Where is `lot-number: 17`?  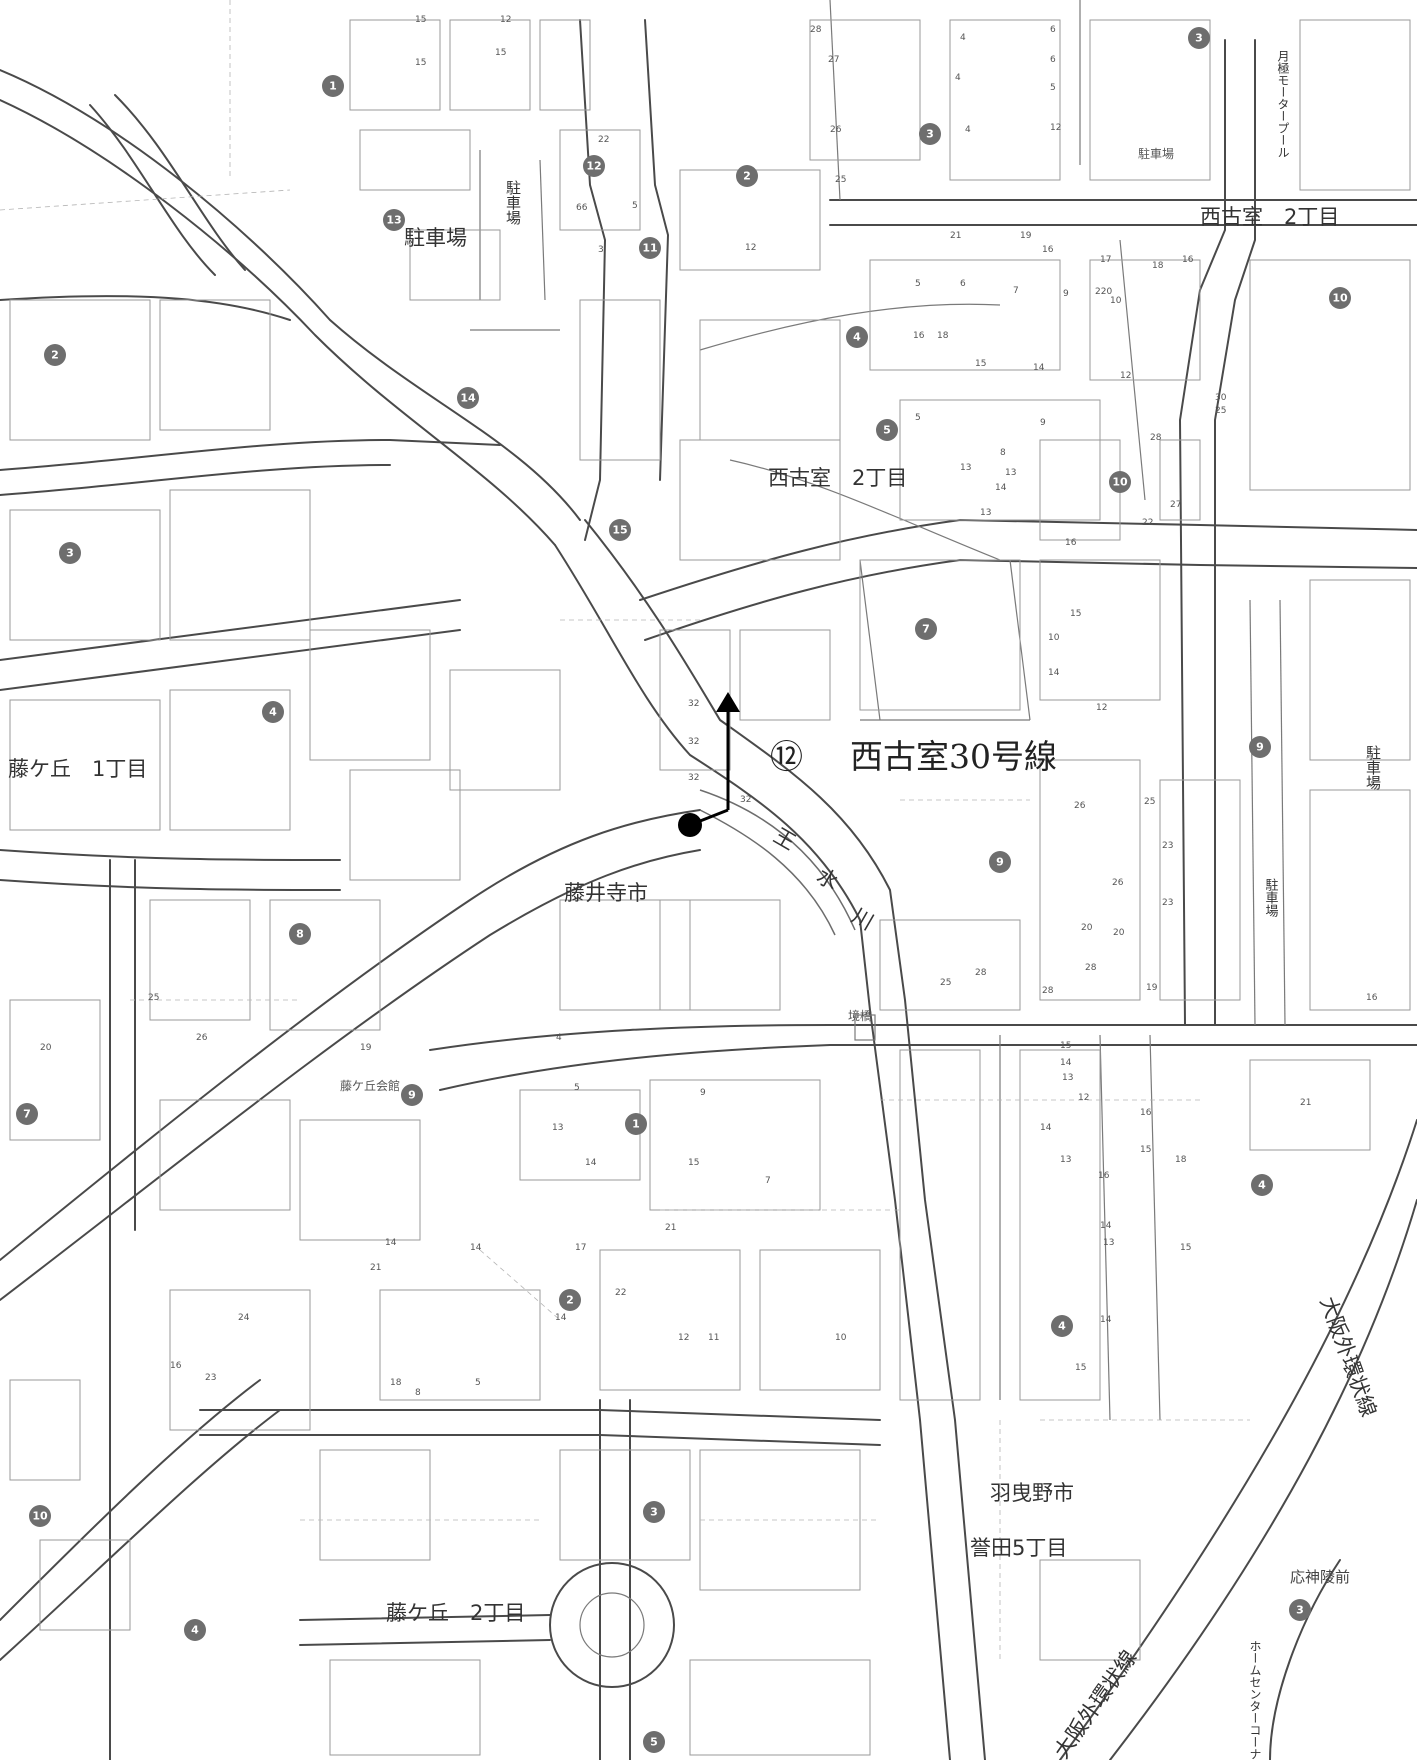 lot-number: 17 is located at coordinates (1105, 260).